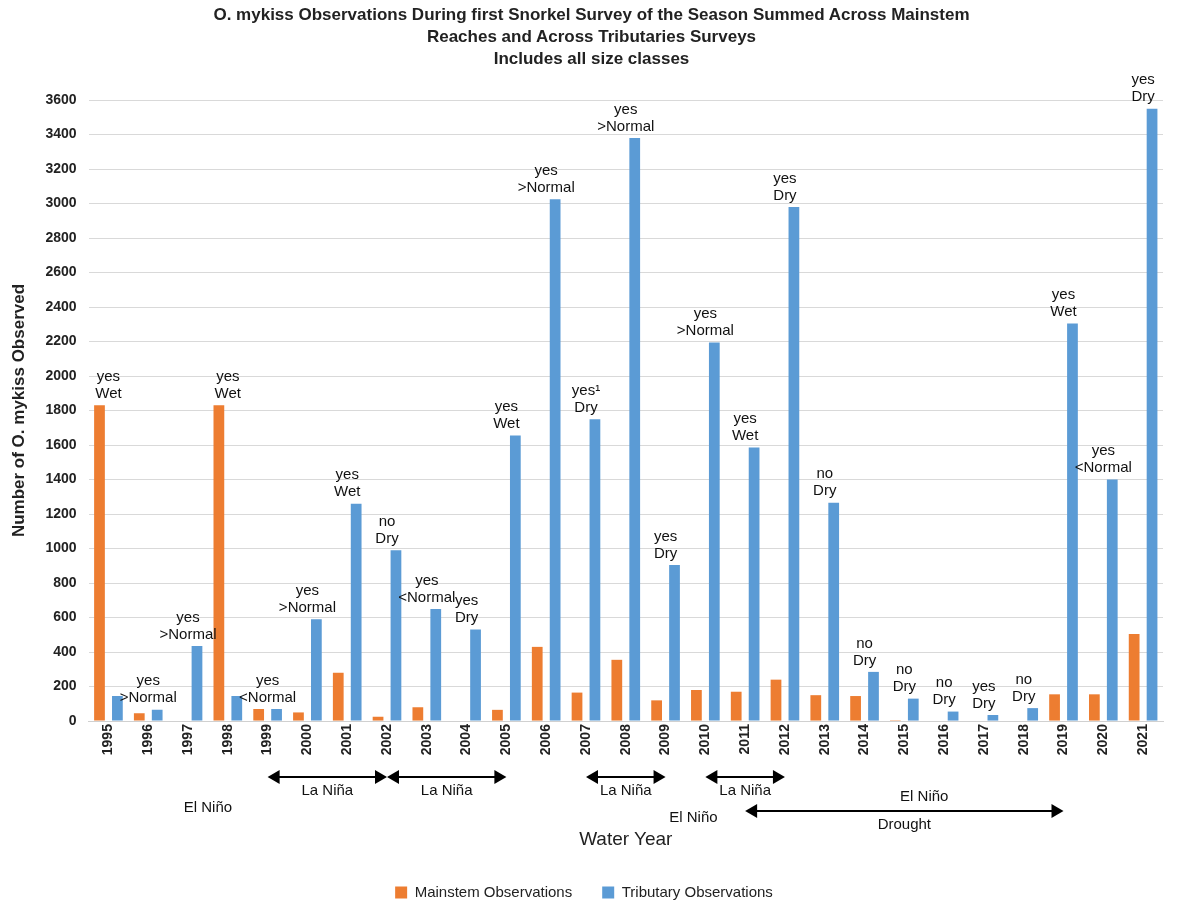 Image resolution: width=1183 pixels, height=920 pixels. Describe the element at coordinates (268, 687) in the screenshot. I see `annotation: yes <Normal` at that location.